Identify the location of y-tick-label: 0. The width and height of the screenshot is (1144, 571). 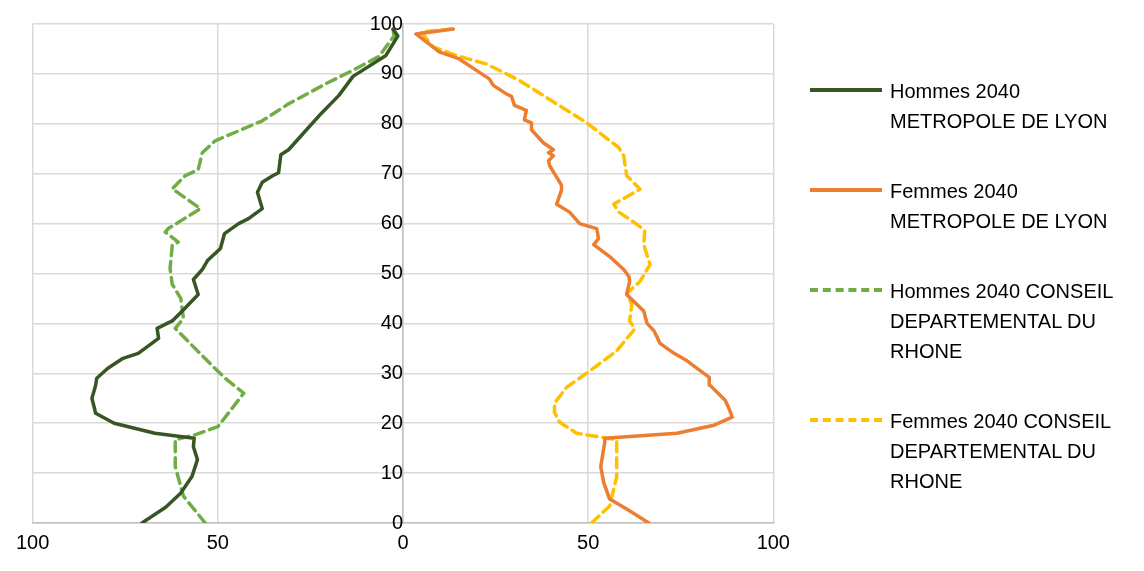
(397, 521).